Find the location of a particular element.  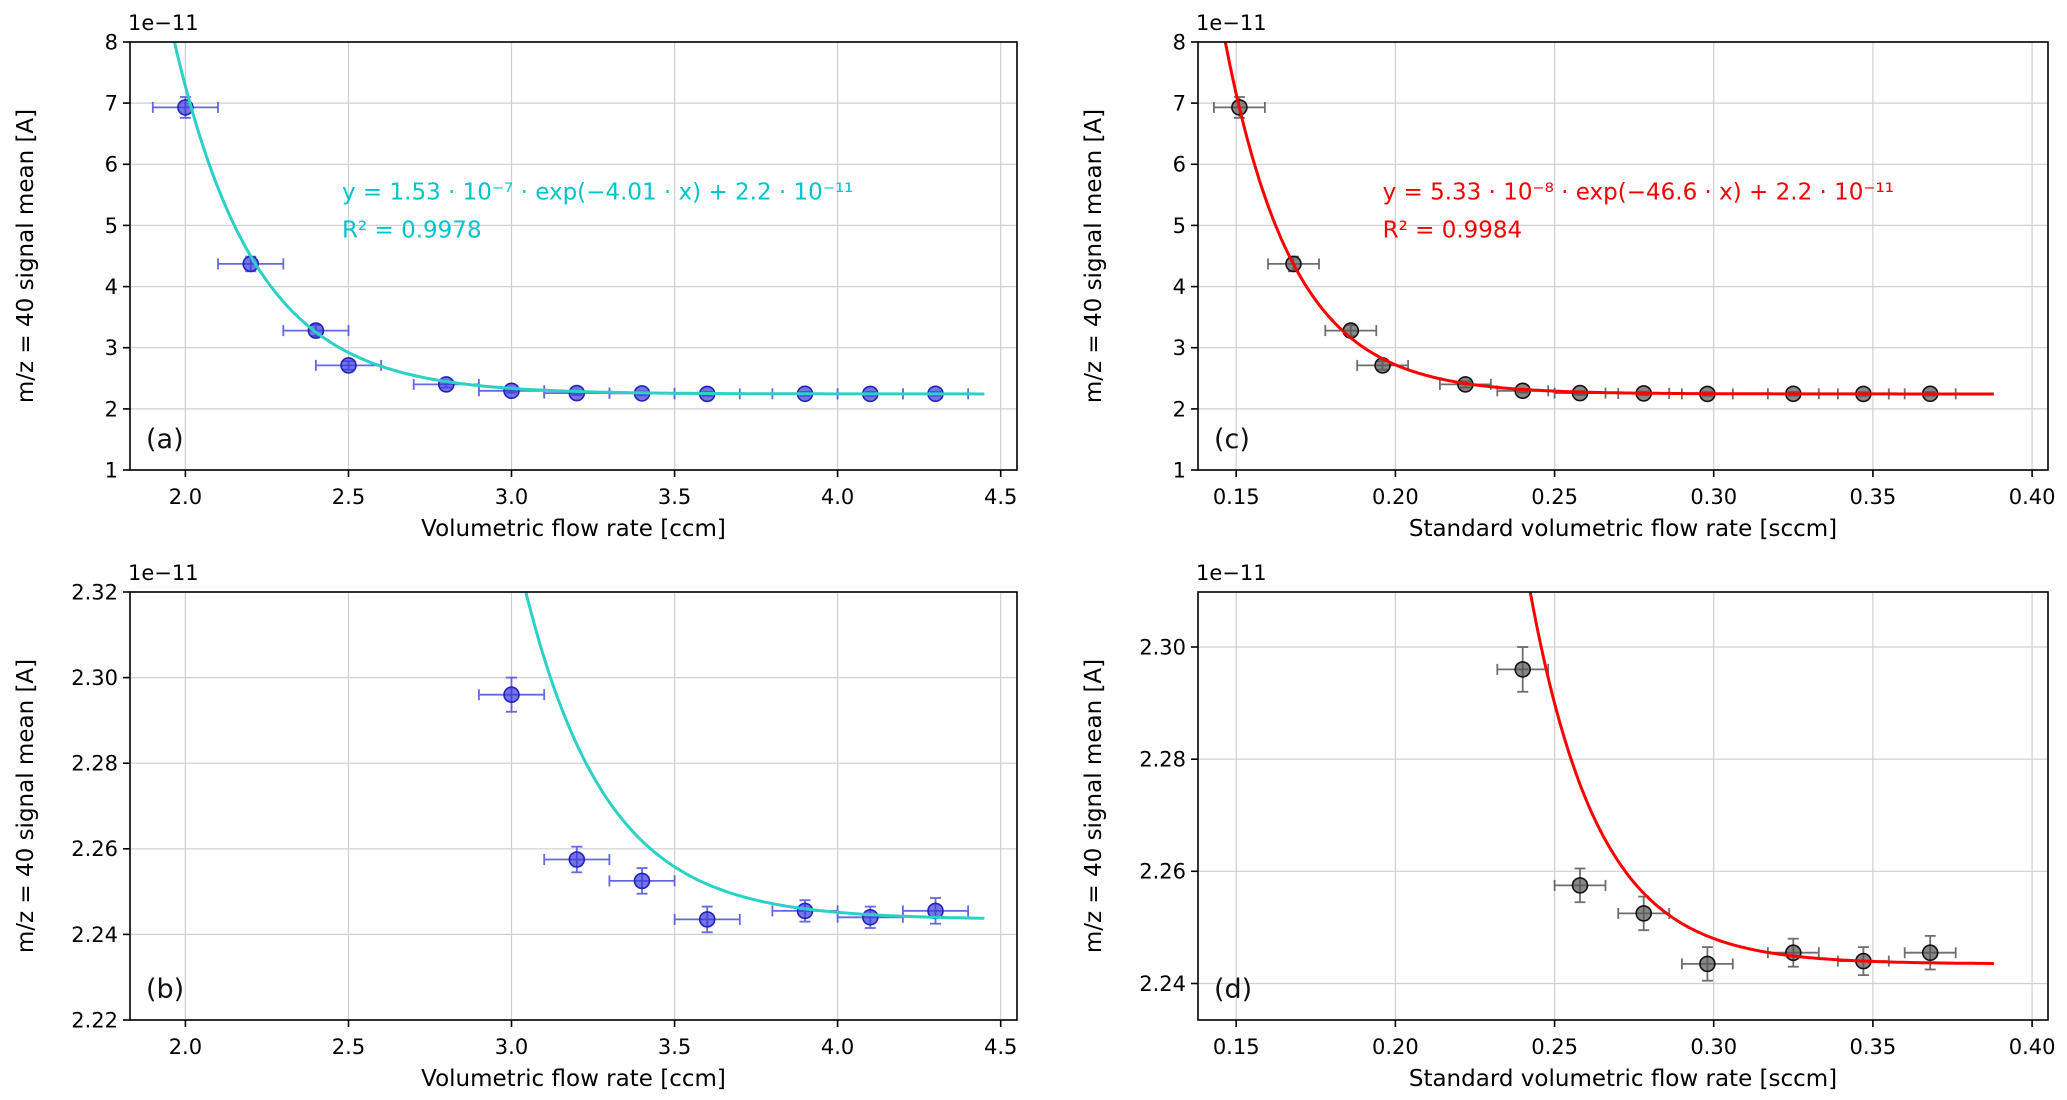

x-tick-label: 2.0 is located at coordinates (185, 1047).